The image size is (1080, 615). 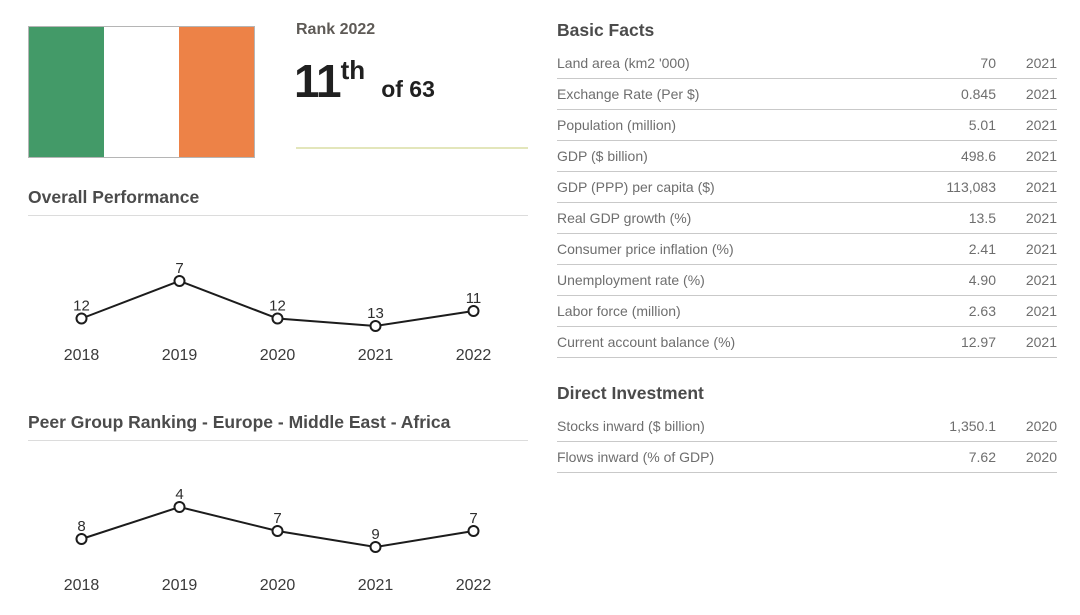 I want to click on table-row: Labor force (million) 2.63 2021, so click(x=807, y=311).